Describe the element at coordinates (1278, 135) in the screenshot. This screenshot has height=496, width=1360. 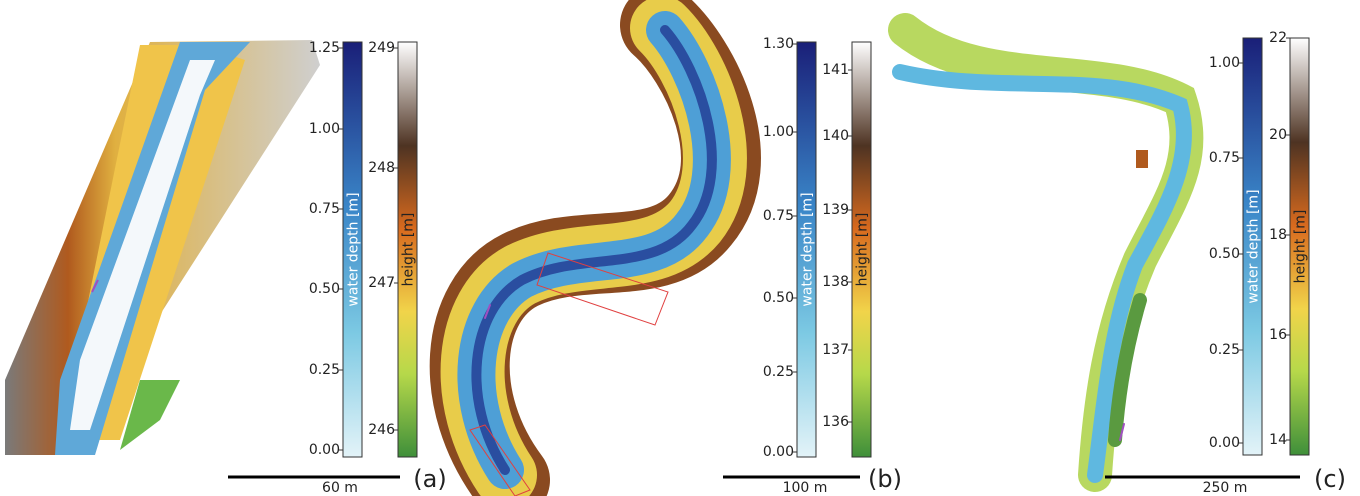
I see `height-tick-label: 20` at that location.